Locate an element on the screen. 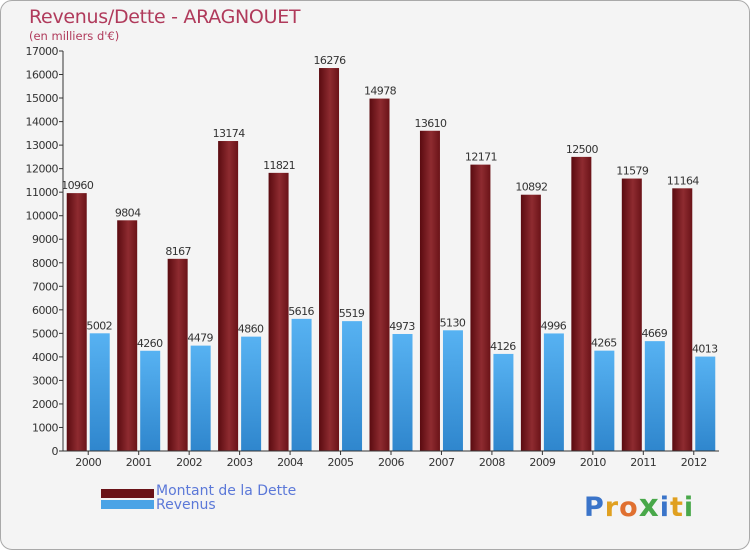 Image resolution: width=750 pixels, height=550 pixels. label-revenus-2003: 4860 is located at coordinates (251, 329).